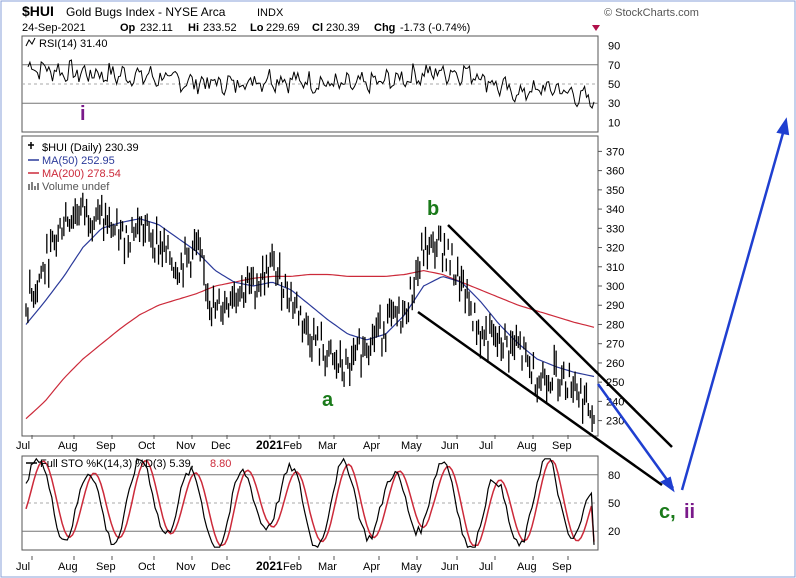  What do you see at coordinates (156, 28) in the screenshot?
I see `open-value: 232.11` at bounding box center [156, 28].